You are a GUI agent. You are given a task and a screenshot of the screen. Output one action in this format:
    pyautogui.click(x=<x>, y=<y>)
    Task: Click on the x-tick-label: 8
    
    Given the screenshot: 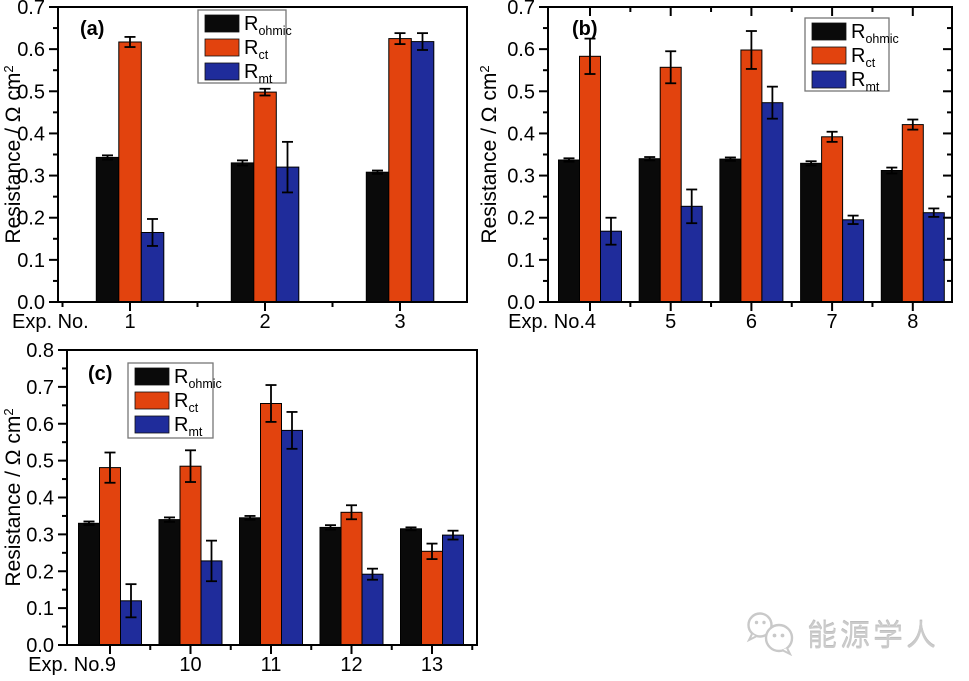 What is the action you would take?
    pyautogui.click(x=912, y=322)
    